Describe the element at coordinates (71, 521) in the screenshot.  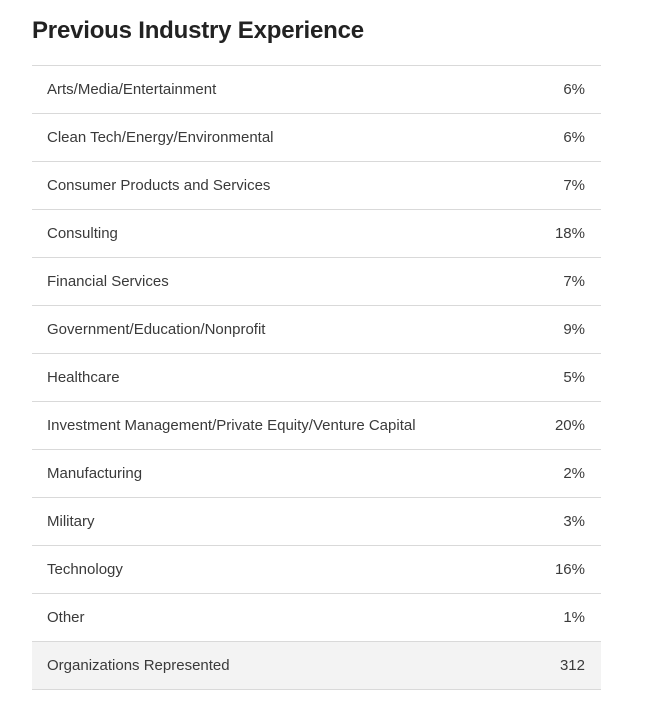
I see `industry-label: Military` at that location.